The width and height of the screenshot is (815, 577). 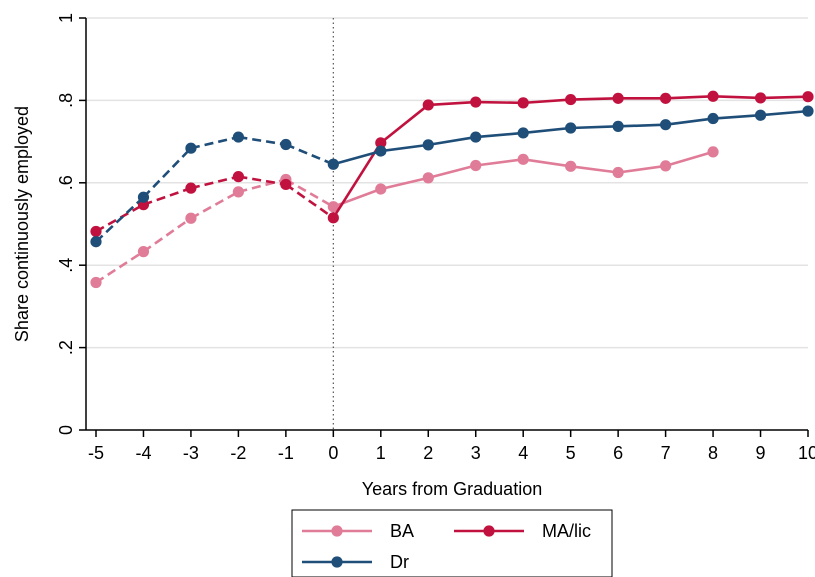 I want to click on x-tick-label: 3, so click(x=476, y=453).